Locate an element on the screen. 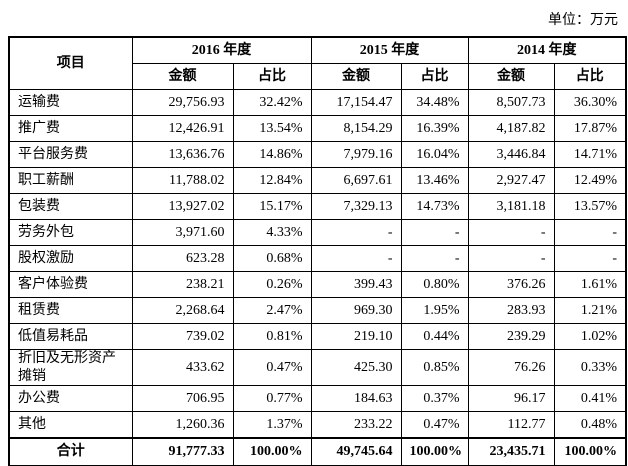 The image size is (628, 466). item-cell: 办公费 is located at coordinates (70, 398).